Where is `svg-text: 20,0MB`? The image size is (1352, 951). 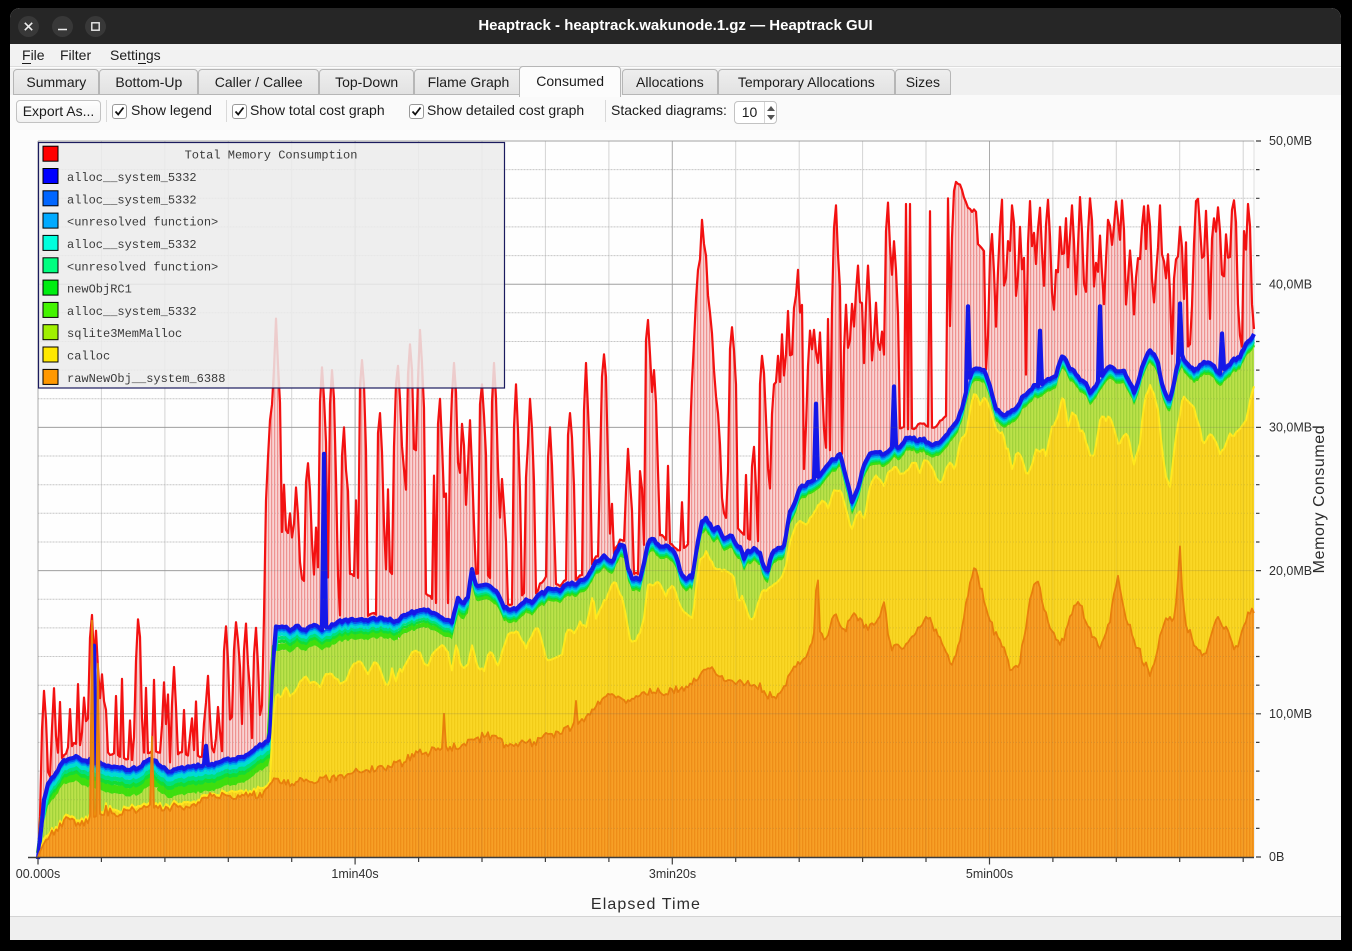 svg-text: 20,0MB is located at coordinates (1290, 571).